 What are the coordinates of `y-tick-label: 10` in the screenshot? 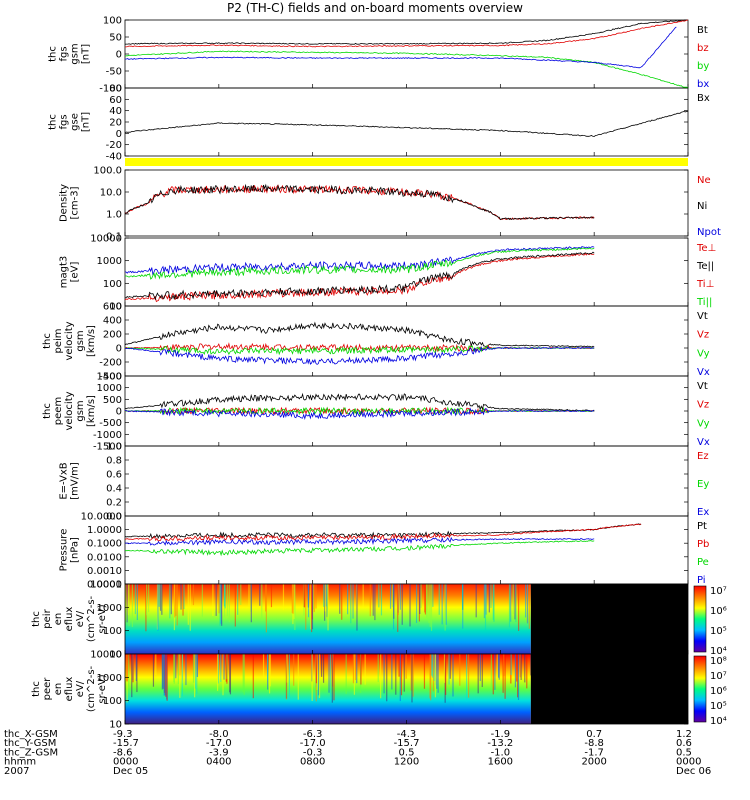 It's located at (115, 655).